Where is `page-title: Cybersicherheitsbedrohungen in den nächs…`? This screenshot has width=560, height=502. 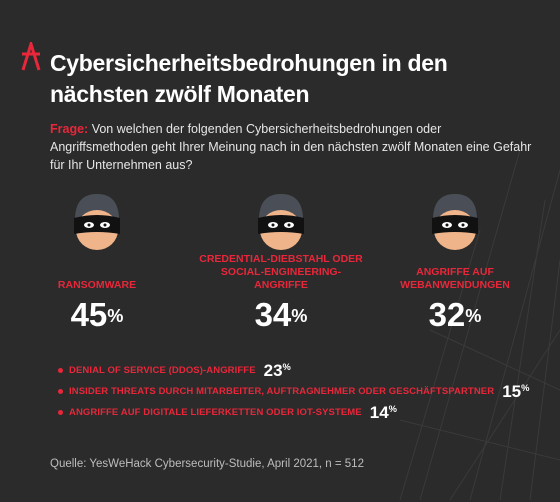
page-title: Cybersicherheitsbedrohungen in den nächs… is located at coordinates (249, 78).